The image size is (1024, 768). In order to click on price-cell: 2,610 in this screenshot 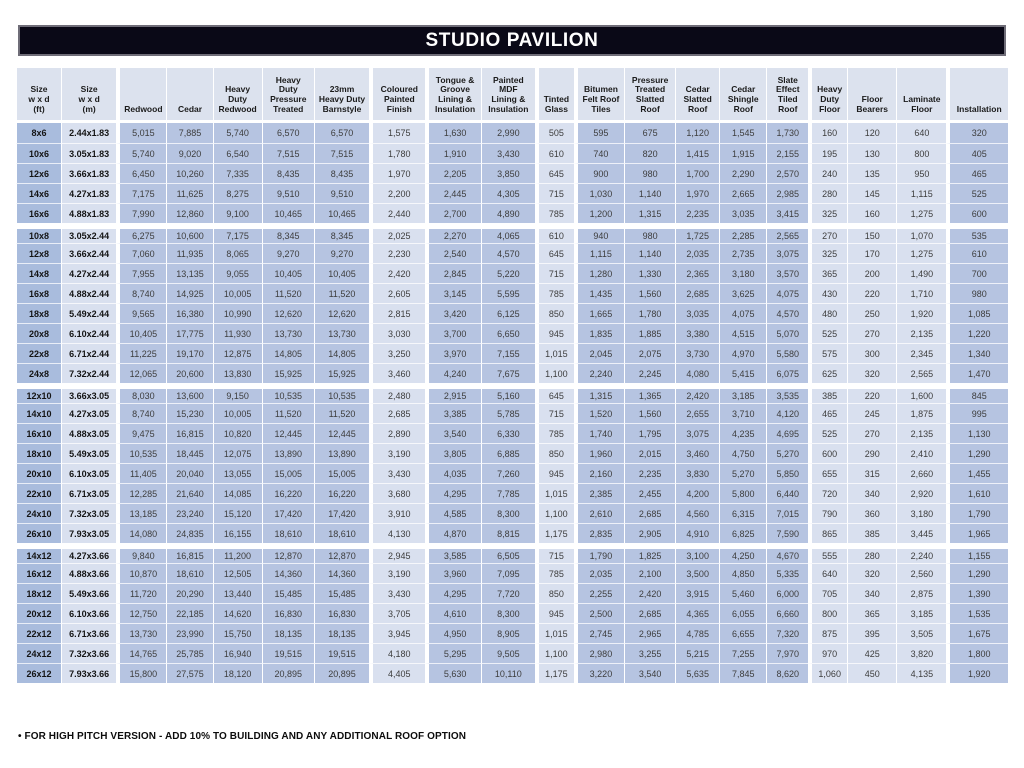, I will do `click(599, 513)`.